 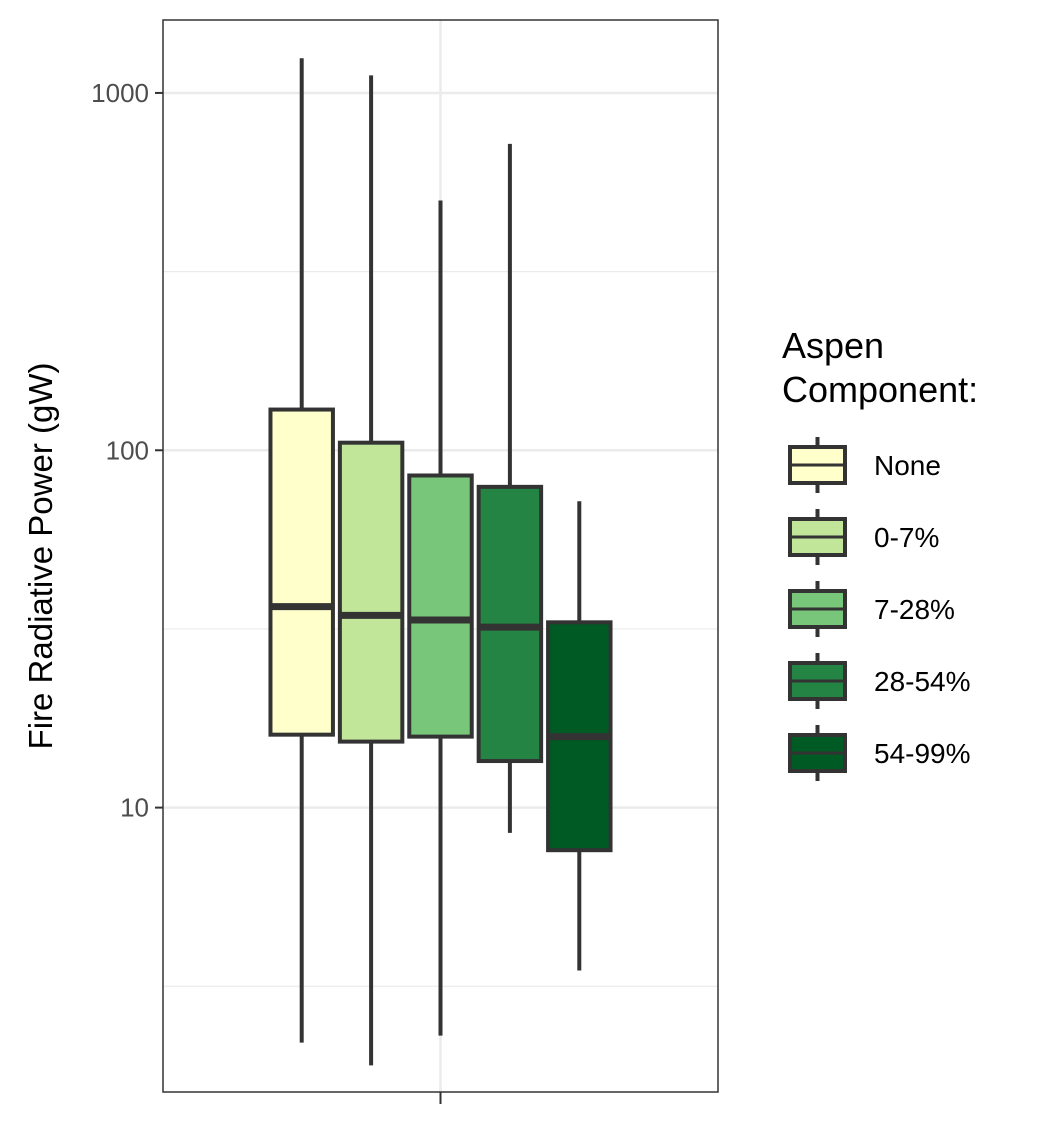 I want to click on legend-title: Component:, so click(x=880, y=389).